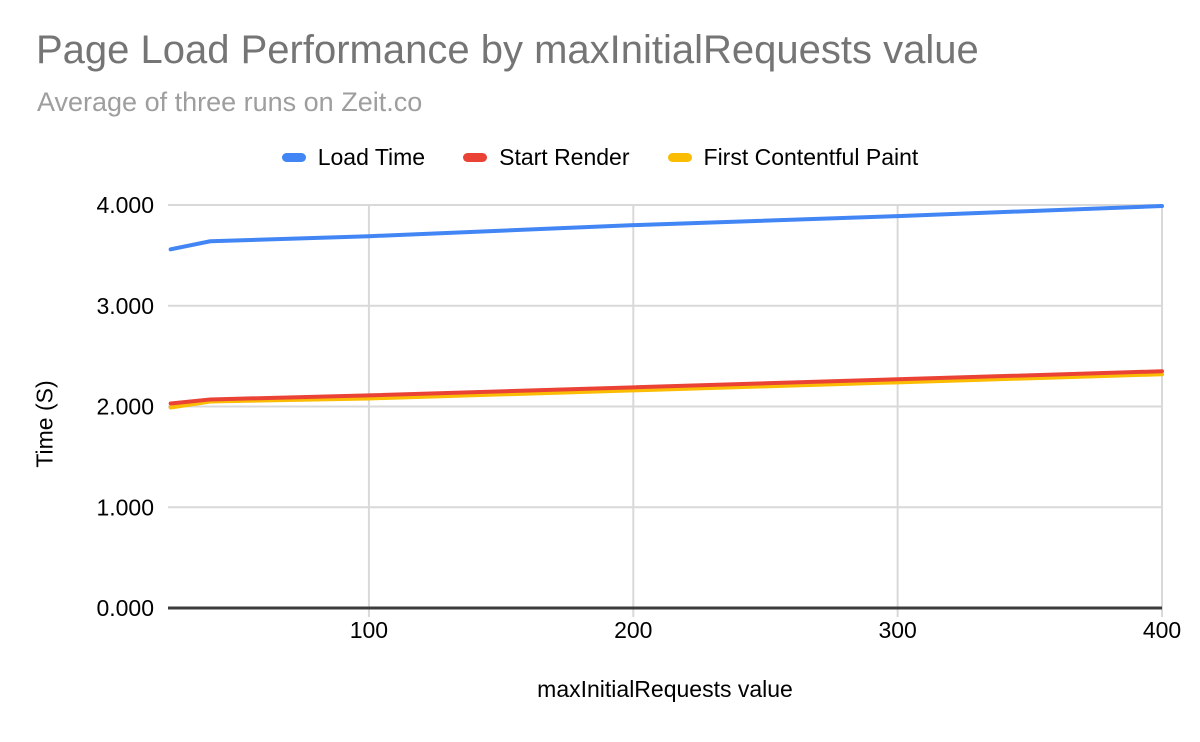 The height and width of the screenshot is (742, 1200). What do you see at coordinates (230, 102) in the screenshot?
I see `chart-subtitle: Average of three runs on Zeit.co` at bounding box center [230, 102].